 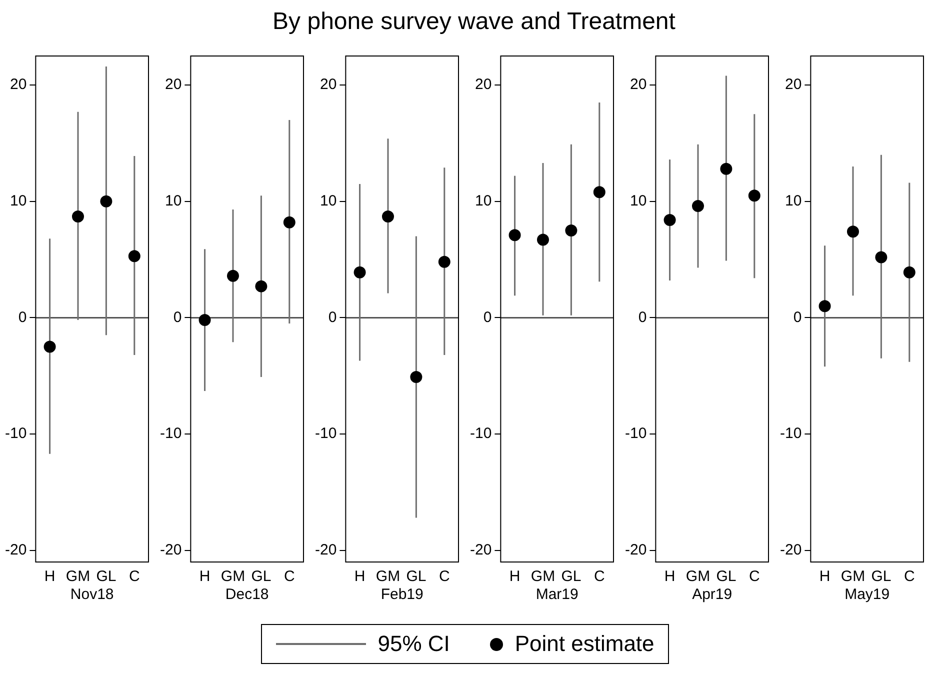 I want to click on x-axis-title: Dec18, so click(x=247, y=595).